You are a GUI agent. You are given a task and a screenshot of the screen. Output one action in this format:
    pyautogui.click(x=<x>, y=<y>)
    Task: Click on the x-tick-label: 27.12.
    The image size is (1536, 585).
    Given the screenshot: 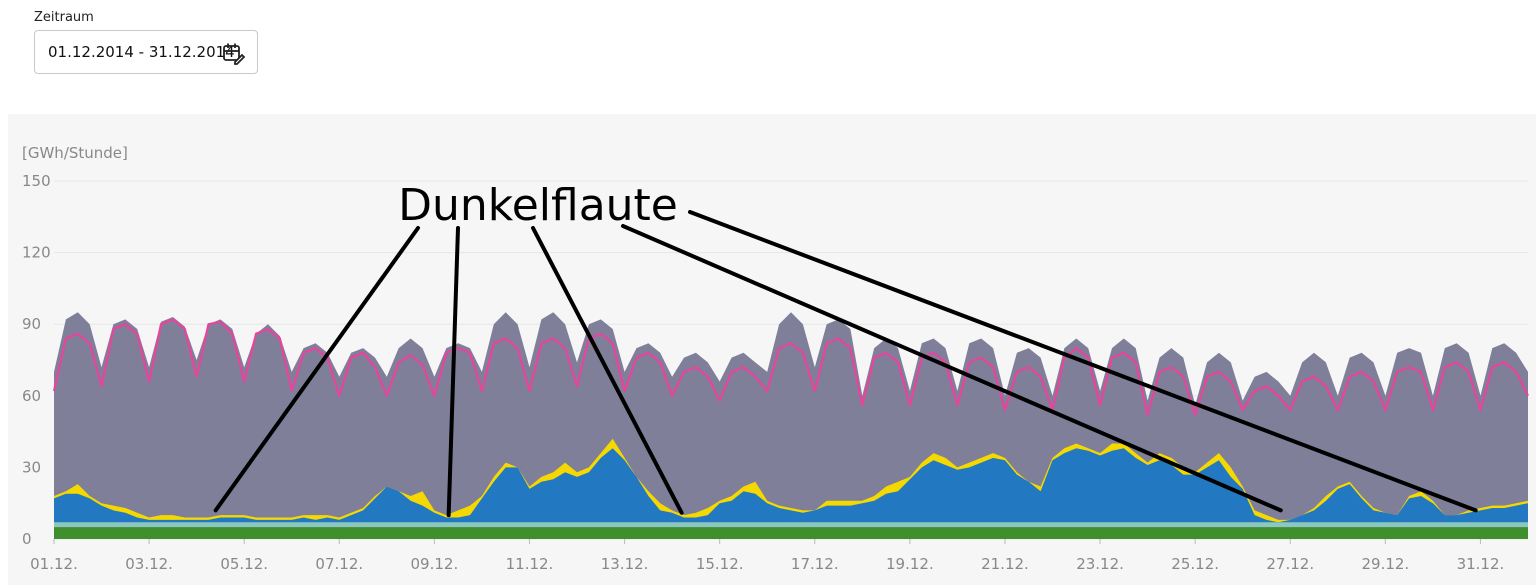 What is the action you would take?
    pyautogui.click(x=1290, y=564)
    